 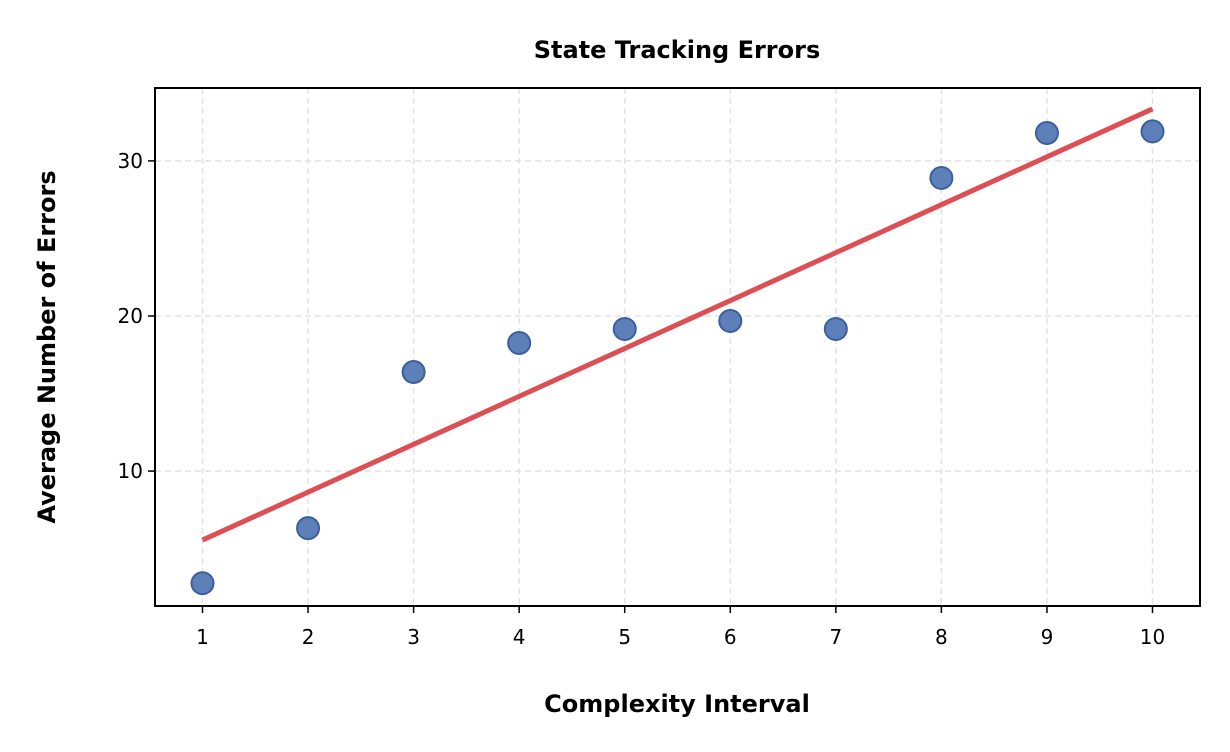 I want to click on x-axis-label: Complexity Interval, so click(x=677, y=704).